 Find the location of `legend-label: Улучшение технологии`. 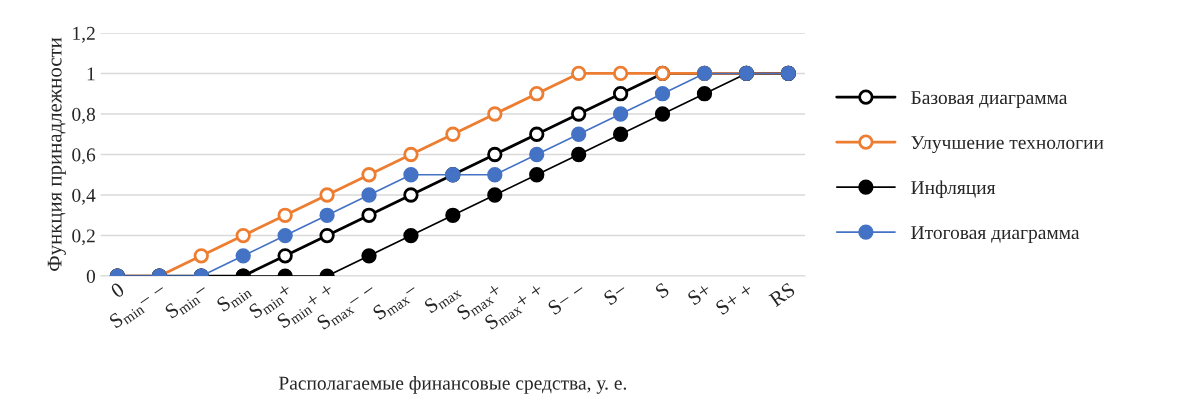

legend-label: Улучшение технологии is located at coordinates (1007, 145).